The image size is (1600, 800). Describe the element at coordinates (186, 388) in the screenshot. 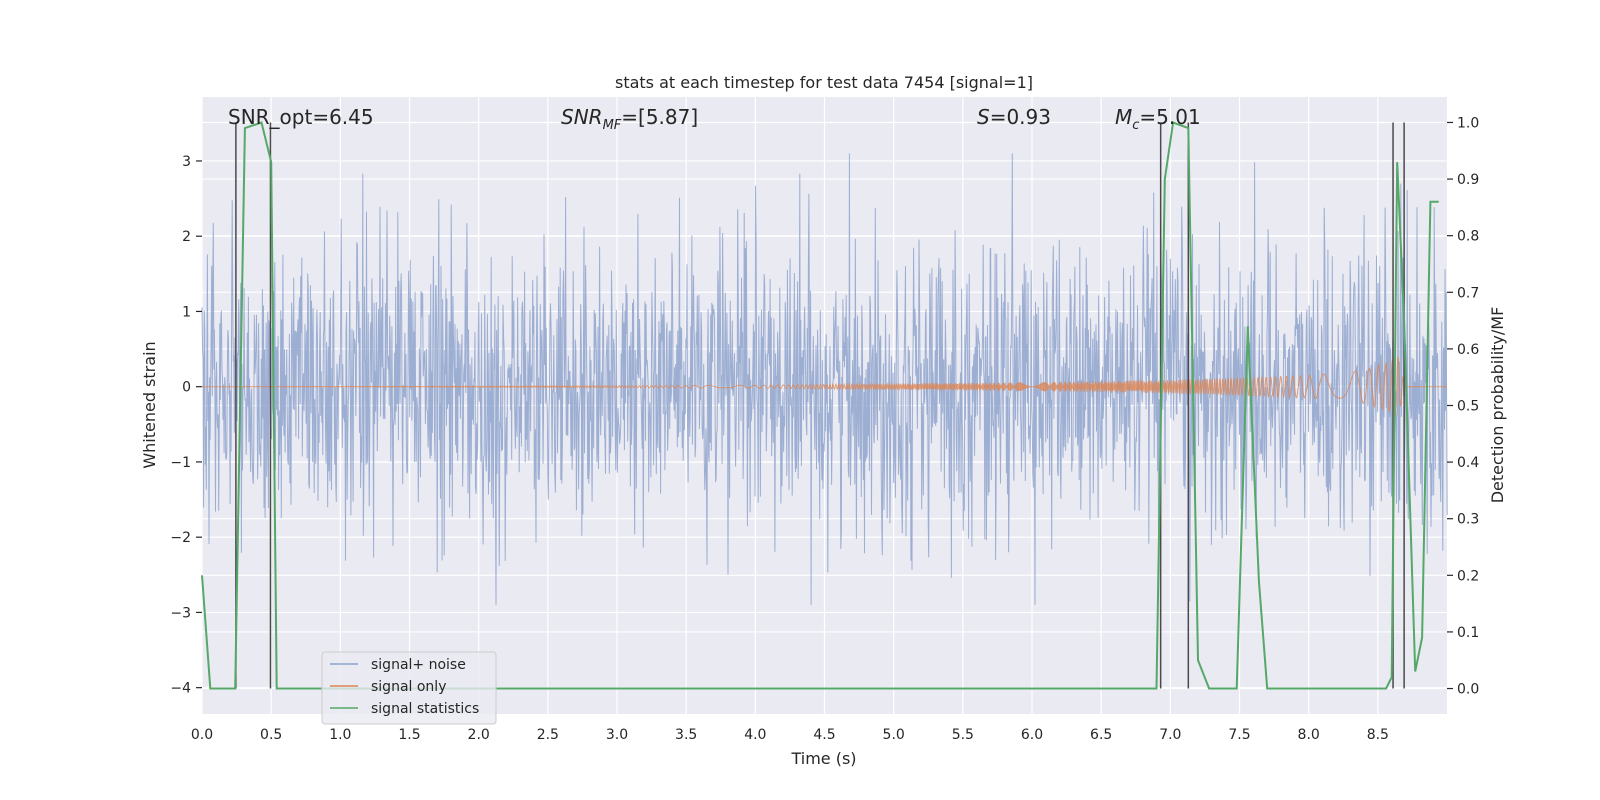

I see `y-left-tick-label: 0` at that location.